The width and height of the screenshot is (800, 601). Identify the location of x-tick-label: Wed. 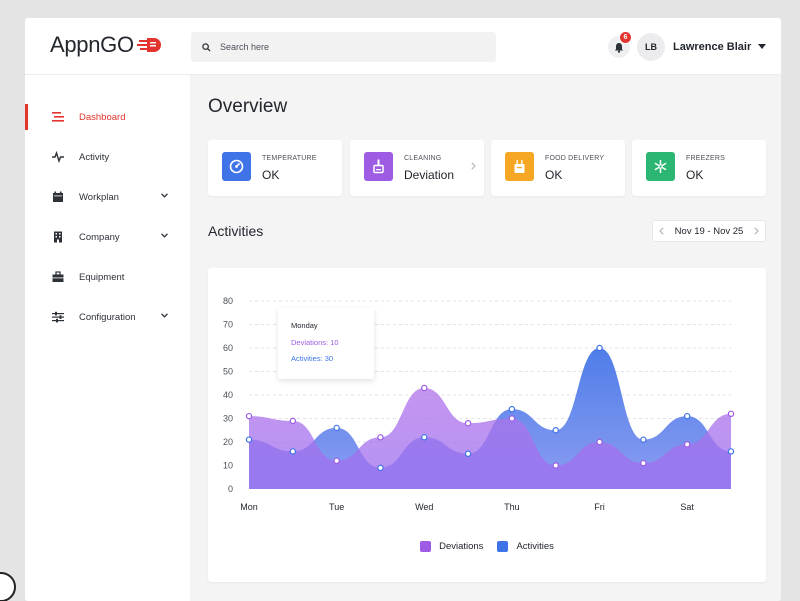
(424, 507).